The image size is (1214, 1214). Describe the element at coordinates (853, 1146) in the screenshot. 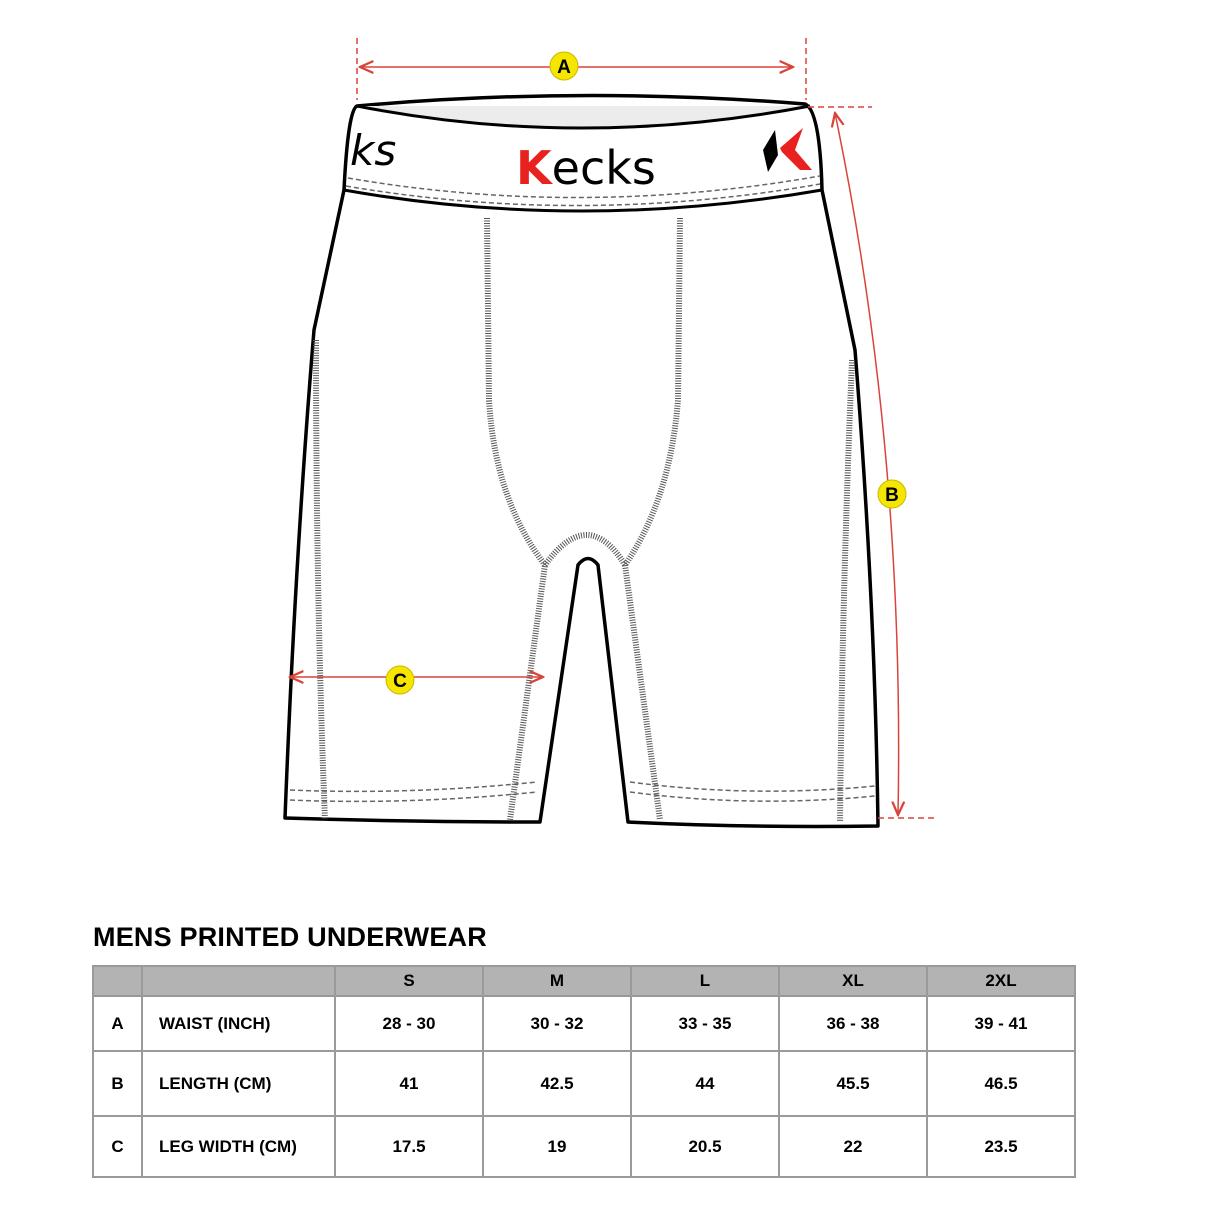

I see `cell: 22` at that location.